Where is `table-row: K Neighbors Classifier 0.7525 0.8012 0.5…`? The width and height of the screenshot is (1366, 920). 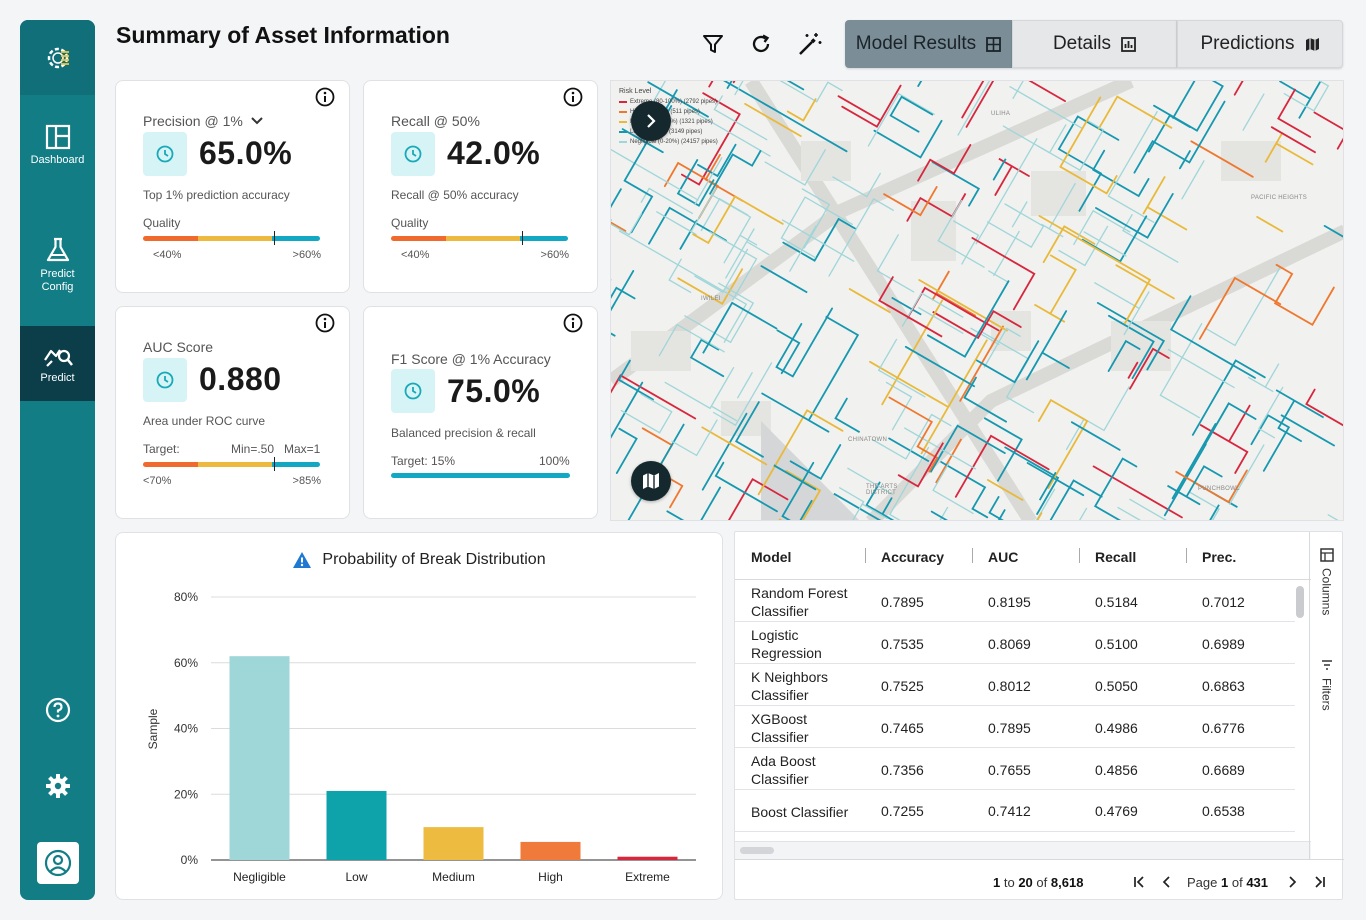
table-row: K Neighbors Classifier 0.7525 0.8012 0.5… is located at coordinates (1015, 685).